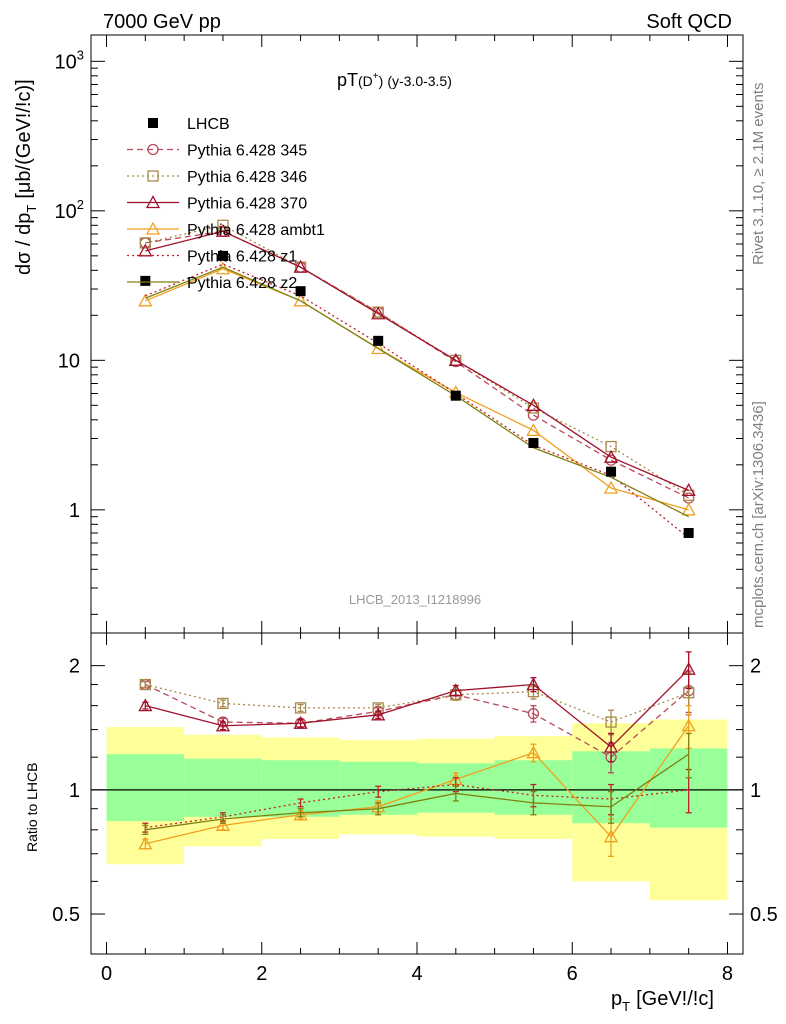  What do you see at coordinates (74, 511) in the screenshot?
I see `y-tick-label-main: 1` at bounding box center [74, 511].